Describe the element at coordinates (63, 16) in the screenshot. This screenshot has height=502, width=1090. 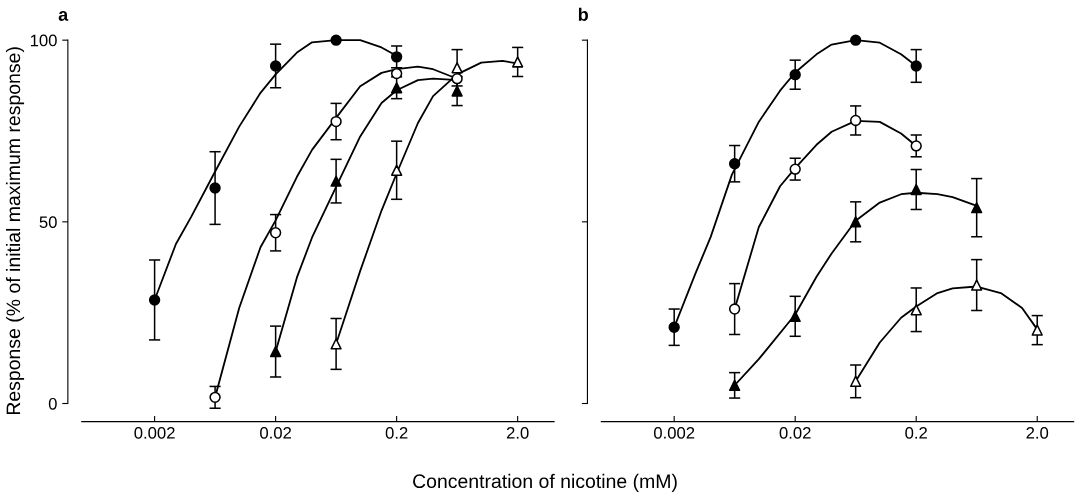
I see `chart-title: a` at that location.